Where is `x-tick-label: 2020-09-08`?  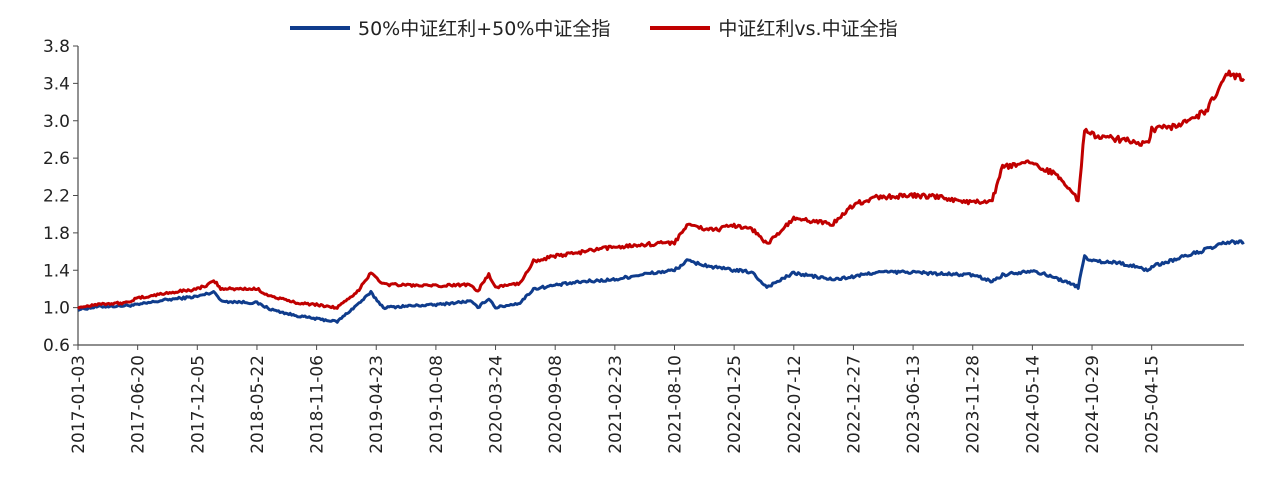 x-tick-label: 2020-09-08 is located at coordinates (556, 404).